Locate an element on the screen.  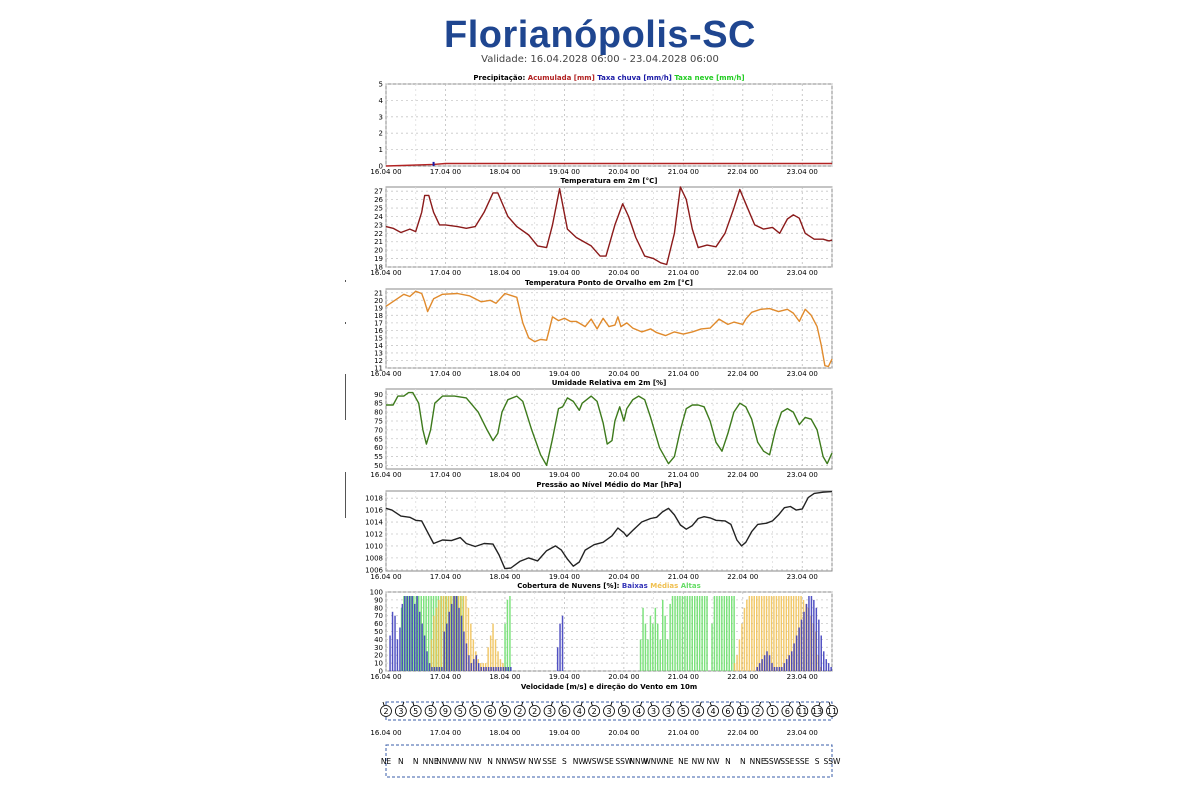
wind-direction-box is located at coordinates (609, 761).